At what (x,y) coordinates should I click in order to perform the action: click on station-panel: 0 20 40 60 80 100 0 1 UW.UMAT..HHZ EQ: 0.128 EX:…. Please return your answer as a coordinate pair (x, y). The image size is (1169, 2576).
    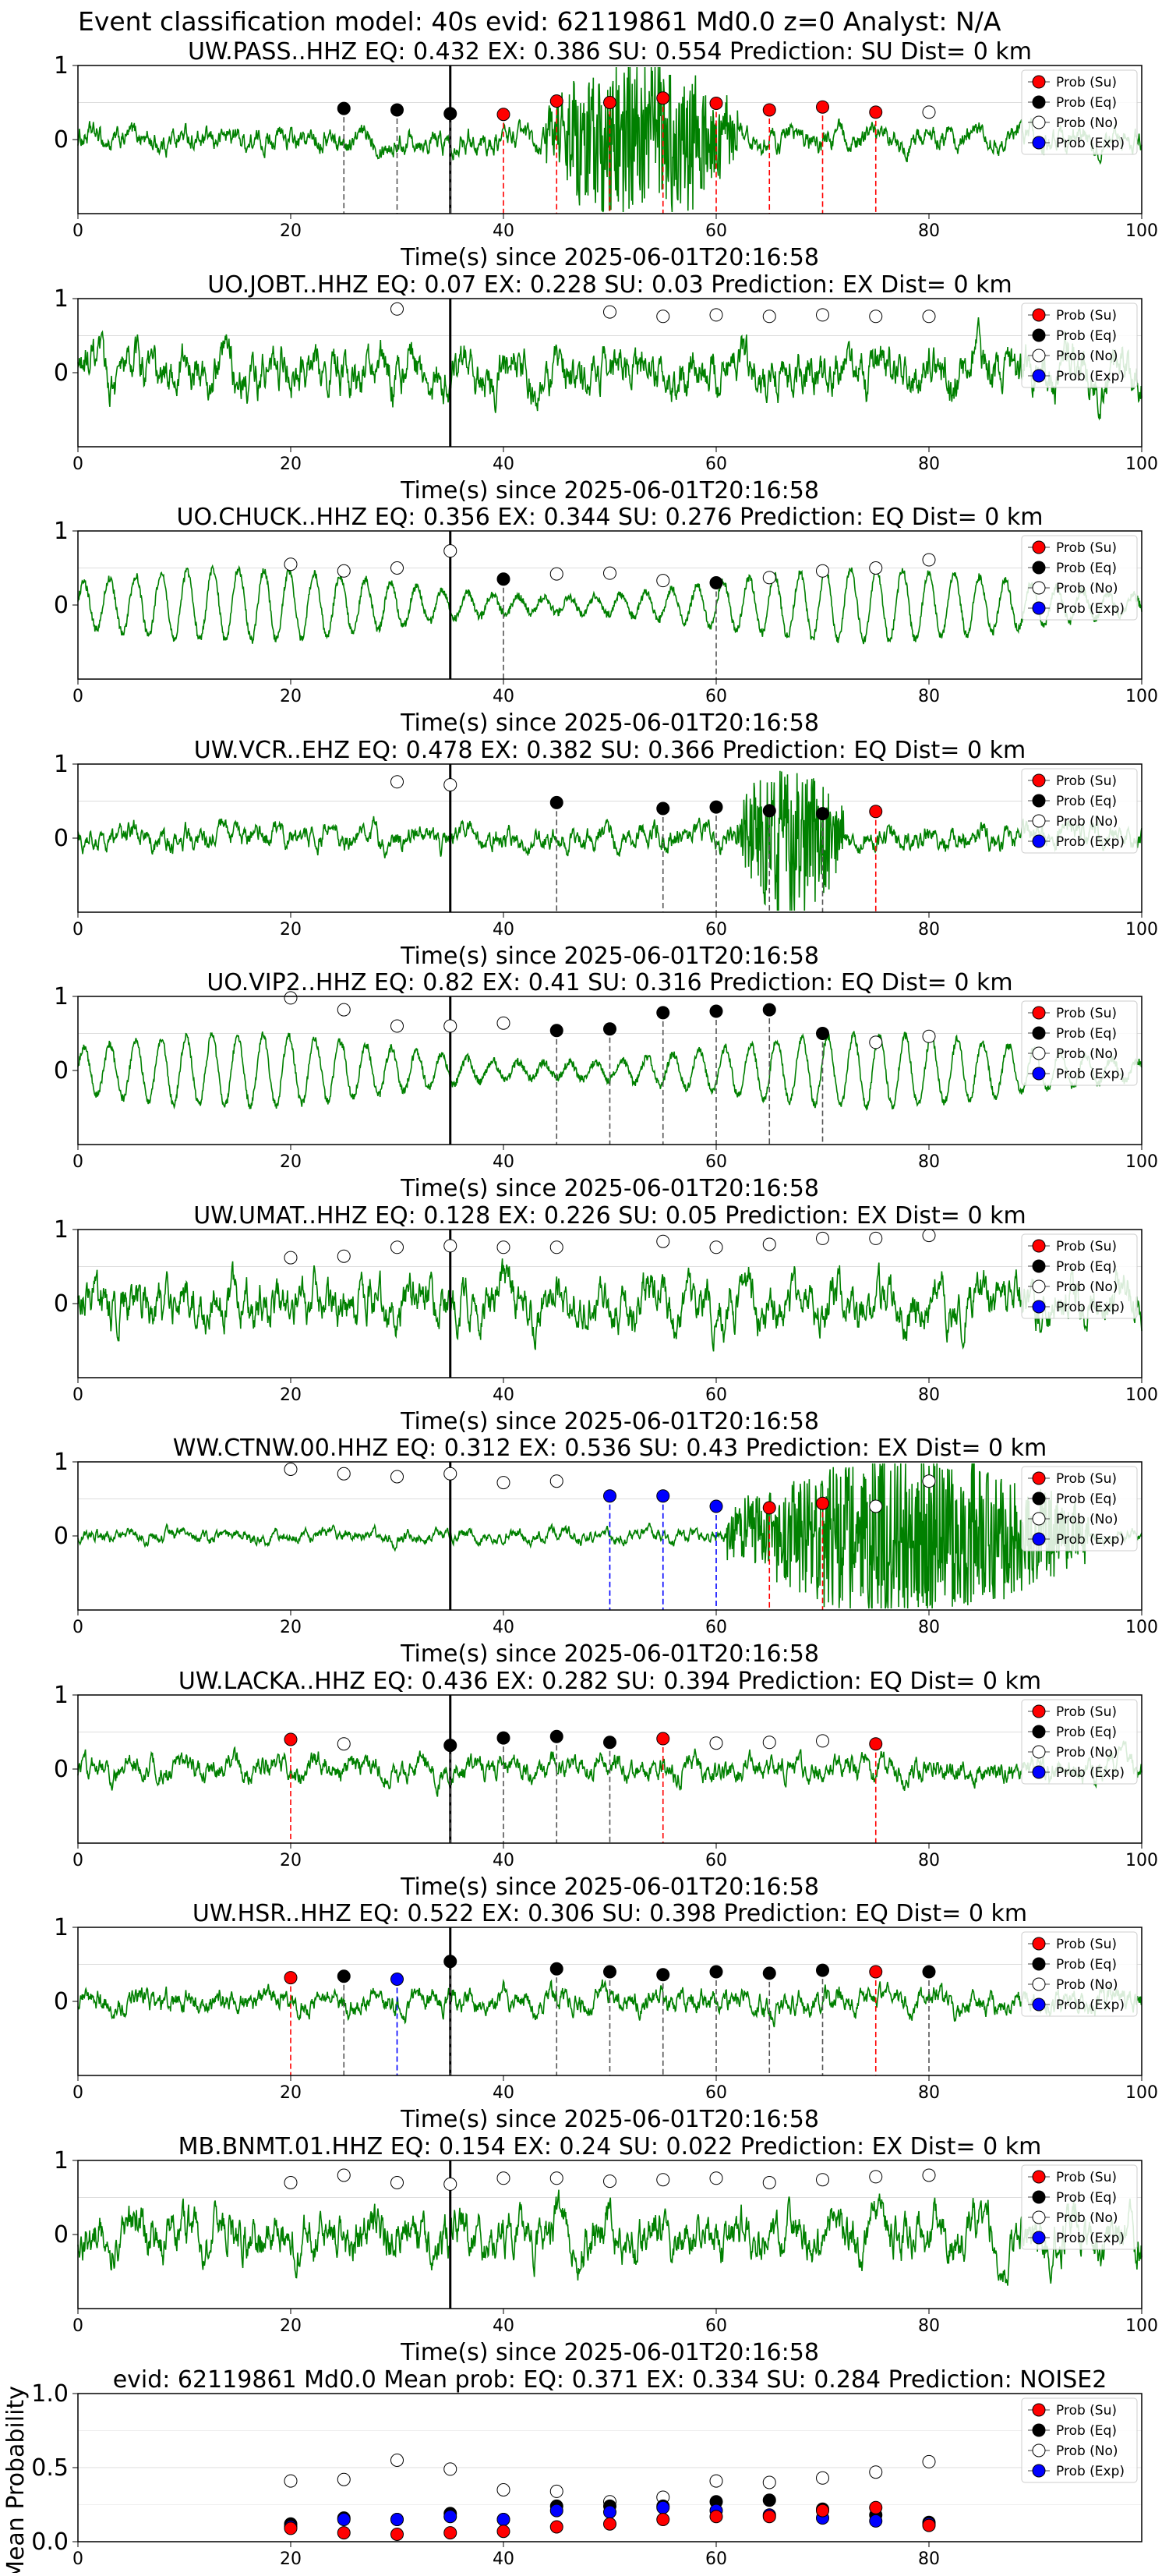
    Looking at the image, I should click on (606, 1318).